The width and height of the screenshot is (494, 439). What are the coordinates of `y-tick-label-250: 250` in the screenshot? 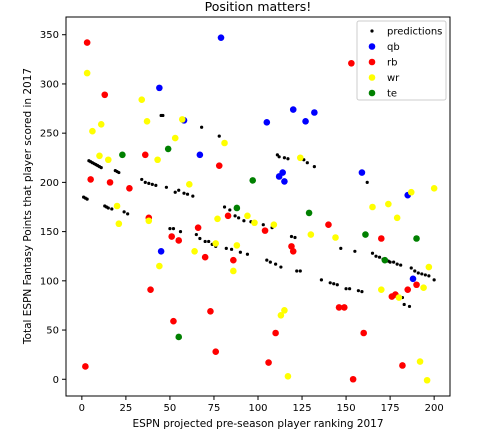 It's located at (49, 134).